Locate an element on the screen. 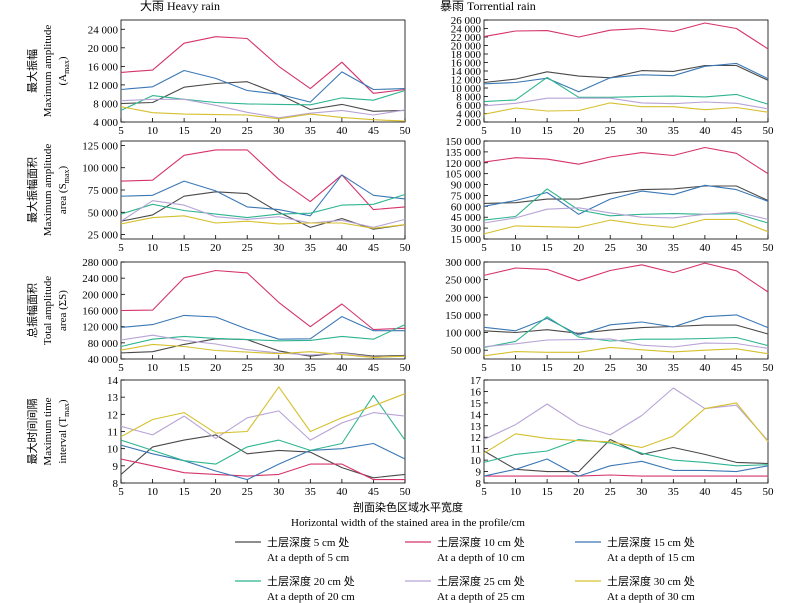  y-tick-label: 14 is located at coordinates (113, 381).